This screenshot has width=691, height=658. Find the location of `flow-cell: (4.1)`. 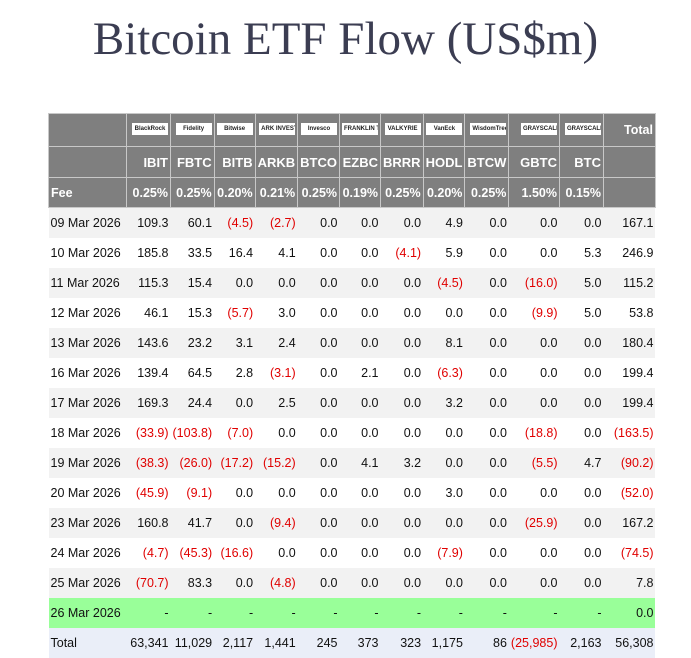

flow-cell: (4.1) is located at coordinates (408, 253).